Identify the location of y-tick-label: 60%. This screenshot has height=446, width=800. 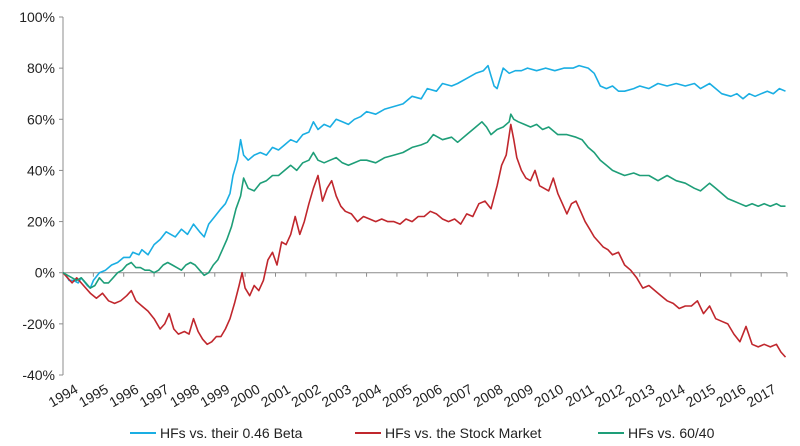
(41, 119).